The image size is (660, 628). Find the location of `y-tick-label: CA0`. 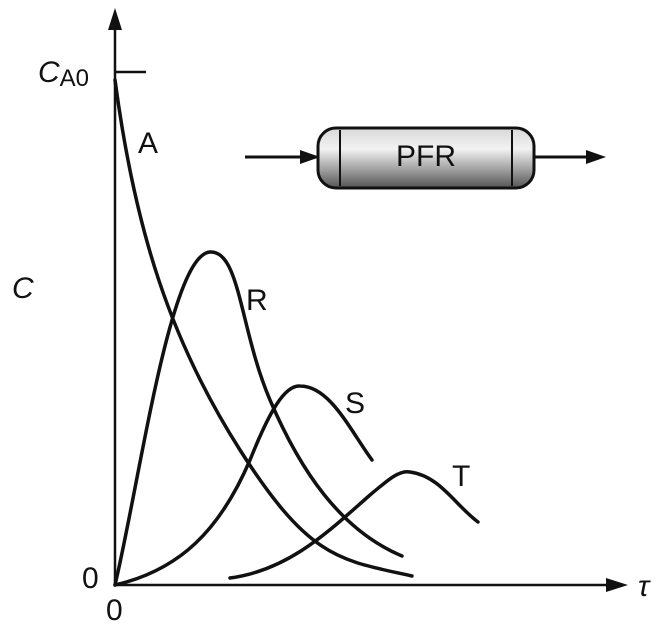

y-tick-label: CA0 is located at coordinates (63, 74).